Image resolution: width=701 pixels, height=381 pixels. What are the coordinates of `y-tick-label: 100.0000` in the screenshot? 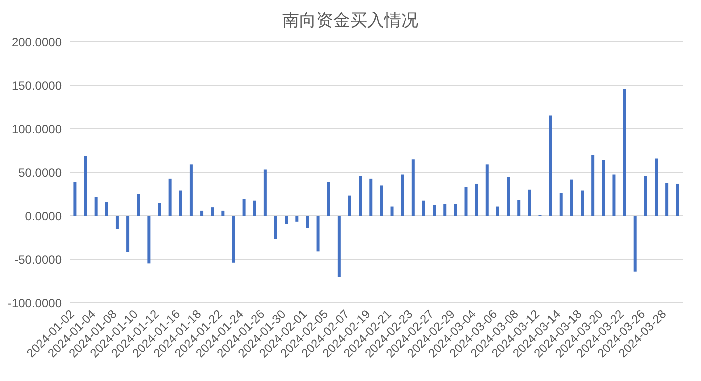 It's located at (37, 129).